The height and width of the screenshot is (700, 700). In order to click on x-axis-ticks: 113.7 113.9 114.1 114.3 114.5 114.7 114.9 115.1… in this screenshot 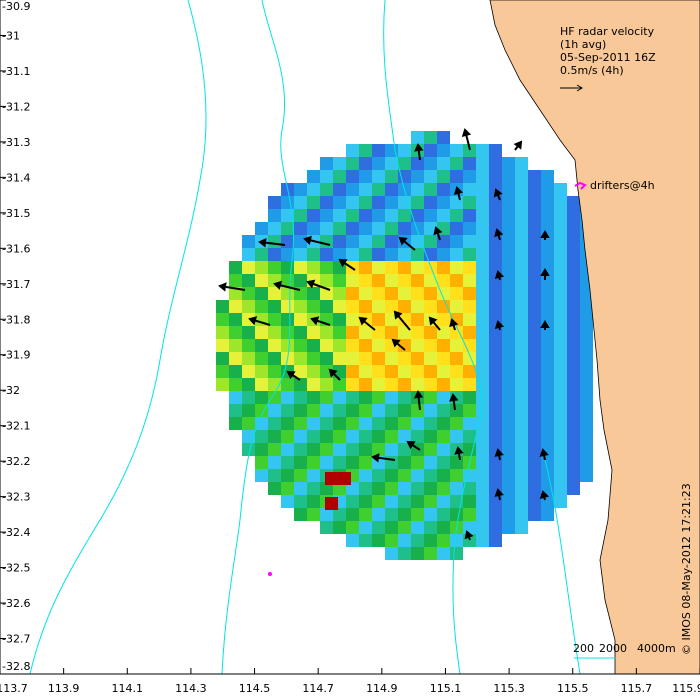, I will do `click(350, 681)`.